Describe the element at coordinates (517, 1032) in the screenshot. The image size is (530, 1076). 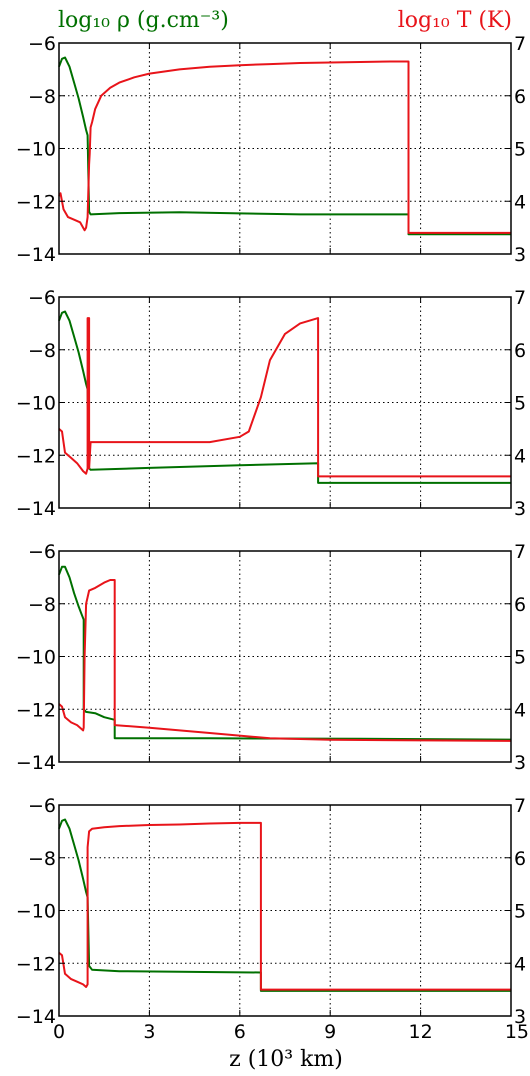
I see `x-tick-label: 15` at that location.